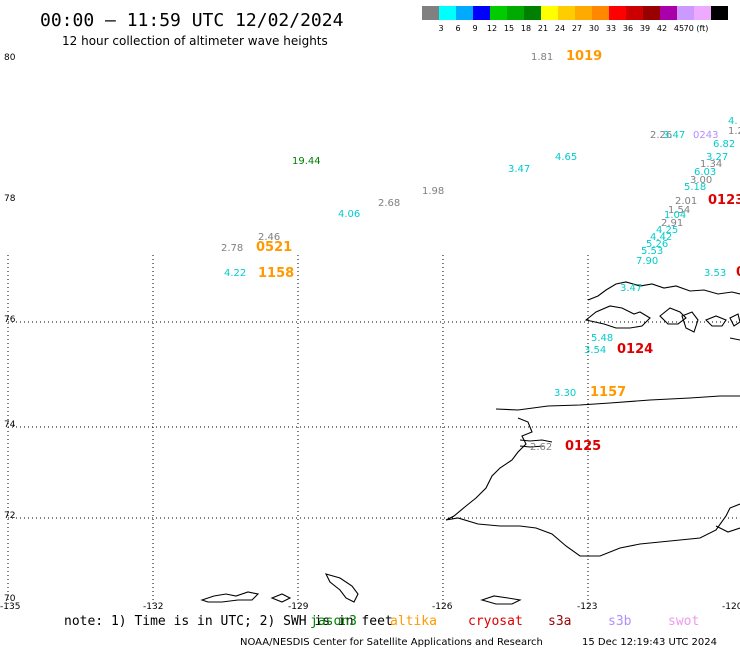 The height and width of the screenshot is (650, 740). What do you see at coordinates (594, 28) in the screenshot?
I see `legend-label: 30` at bounding box center [594, 28].